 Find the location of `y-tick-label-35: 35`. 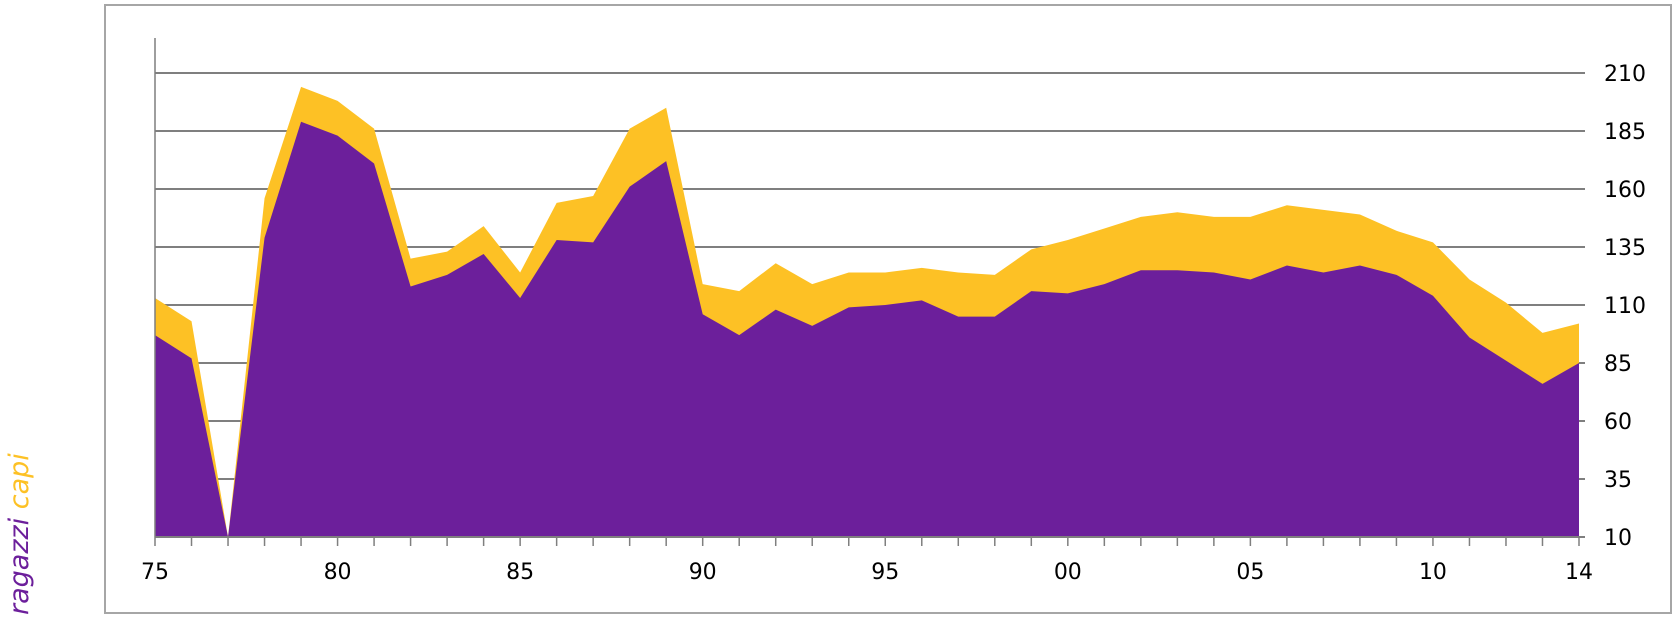

y-tick-label-35: 35 is located at coordinates (1618, 480).